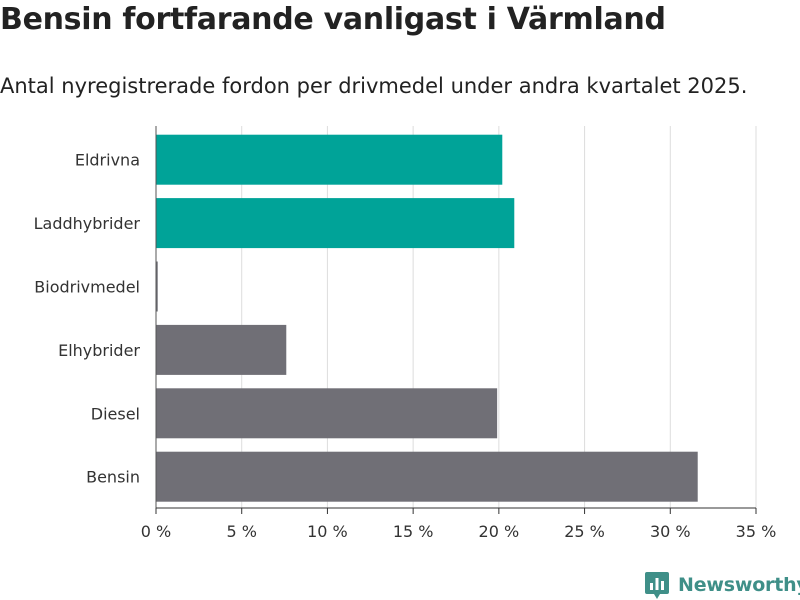 The height and width of the screenshot is (600, 800). What do you see at coordinates (333, 19) in the screenshot?
I see `chart-title: Bensin fortfarande vanligast i Värmland` at bounding box center [333, 19].